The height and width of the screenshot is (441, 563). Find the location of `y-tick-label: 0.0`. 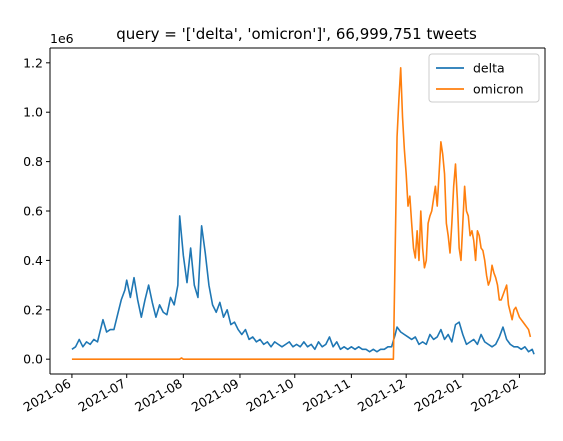

y-tick-label: 0.0 is located at coordinates (33, 359).